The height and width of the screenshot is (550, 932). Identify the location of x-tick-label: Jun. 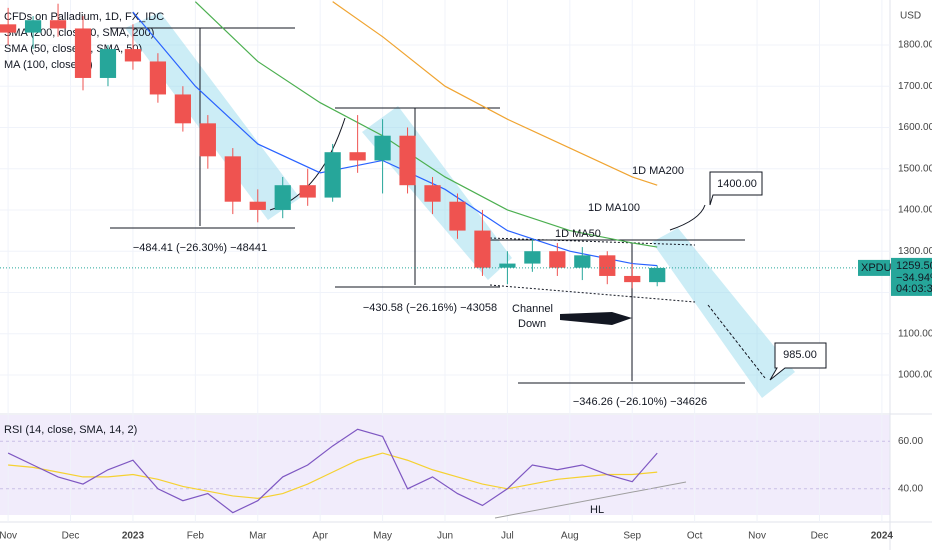
(445, 536).